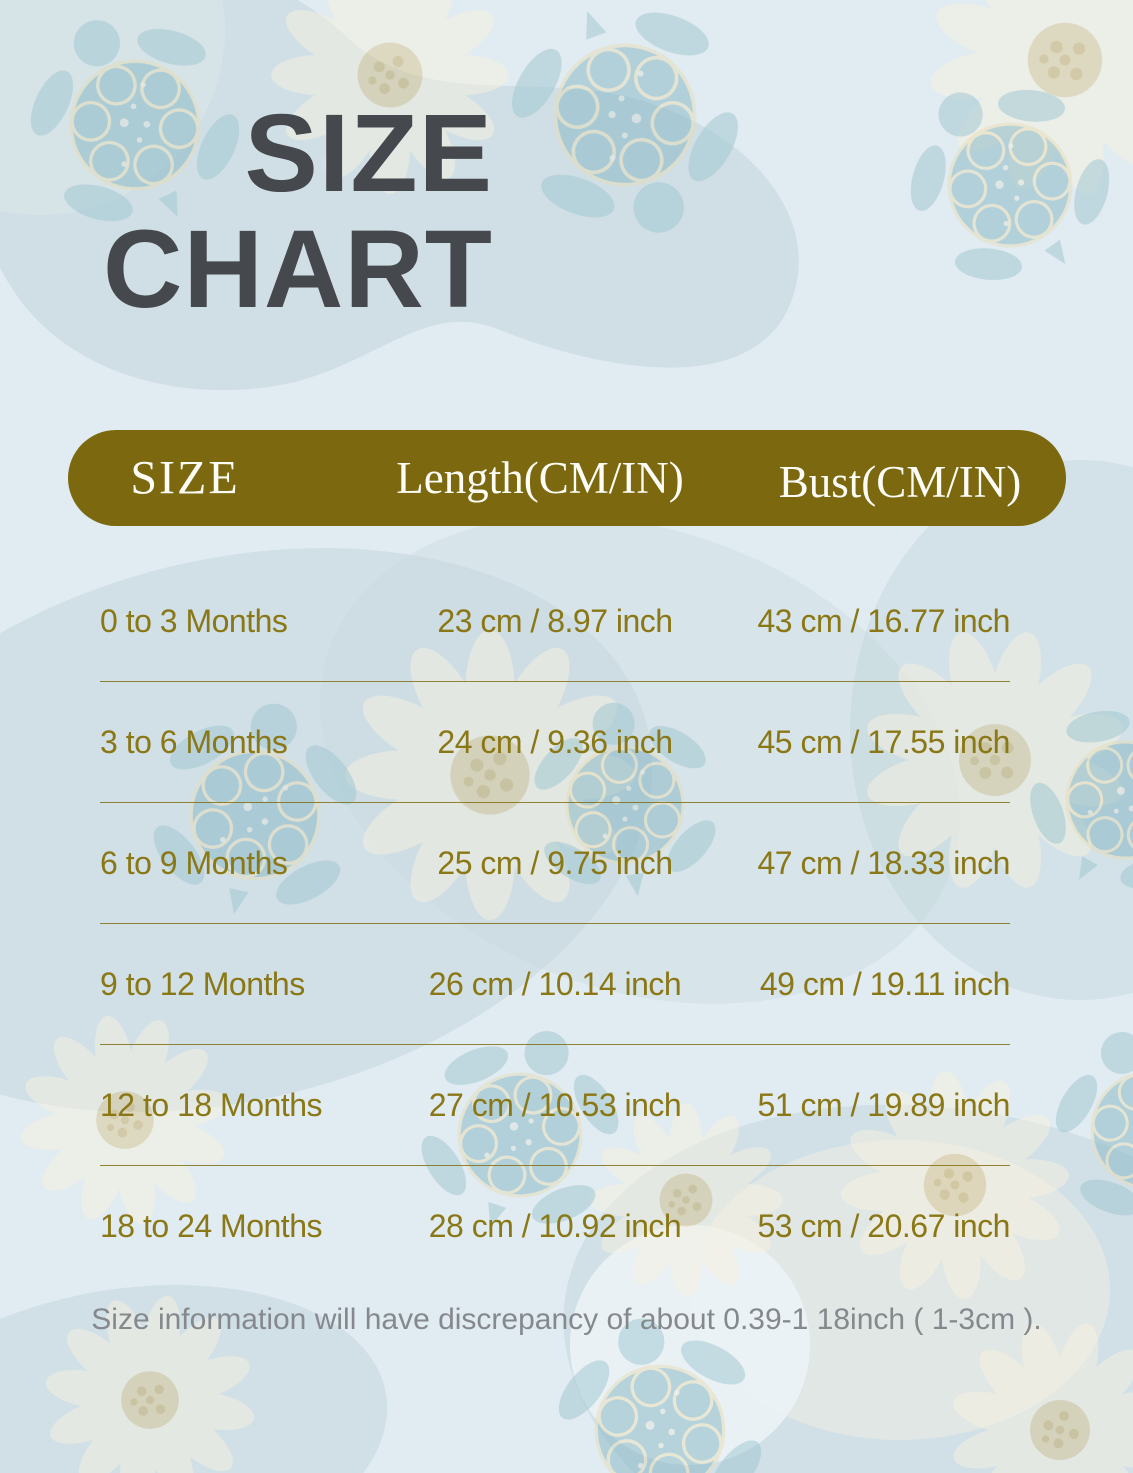 The height and width of the screenshot is (1473, 1133). I want to click on length-cell: 26 cm / 10.14 inch, so click(555, 983).